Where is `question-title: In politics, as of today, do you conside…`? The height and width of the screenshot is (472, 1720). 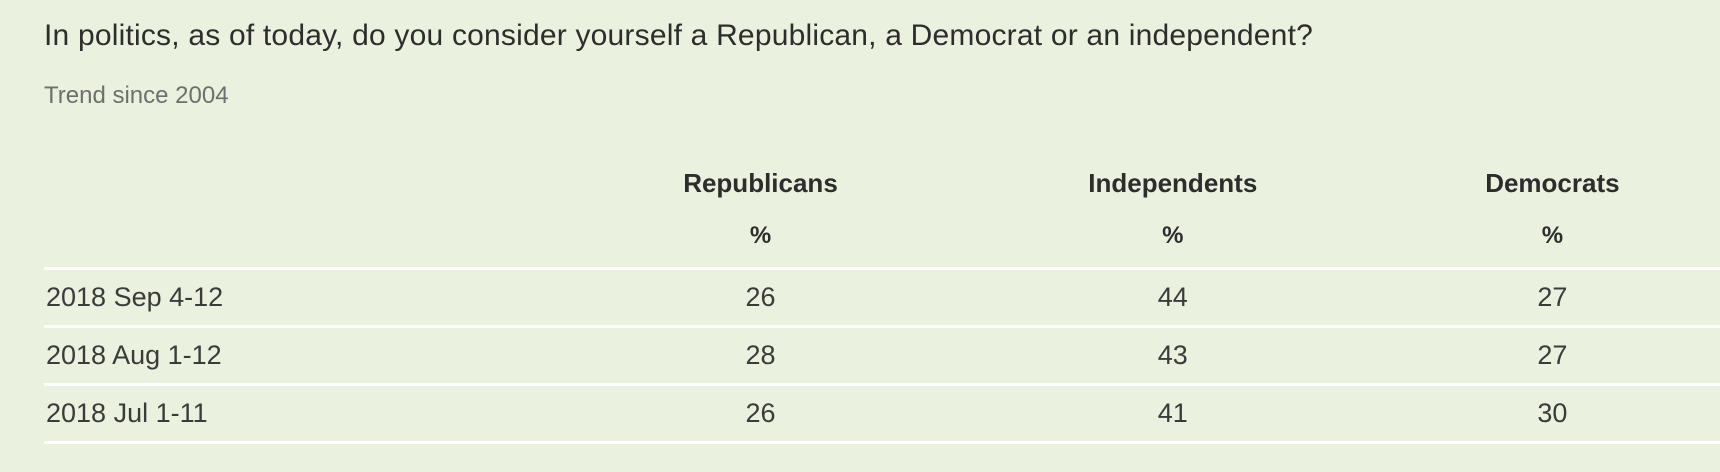
question-title: In politics, as of today, do you conside… is located at coordinates (678, 35).